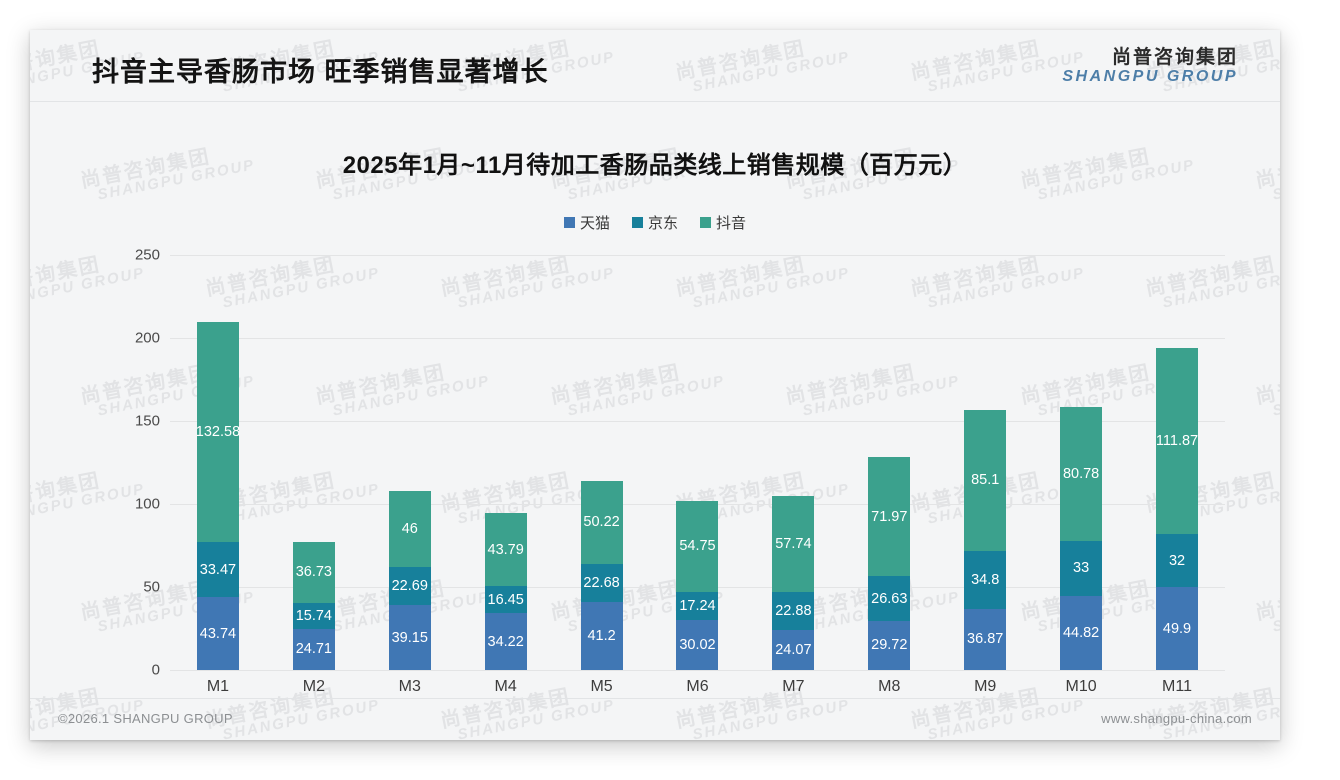  I want to click on gridline, so click(697, 421).